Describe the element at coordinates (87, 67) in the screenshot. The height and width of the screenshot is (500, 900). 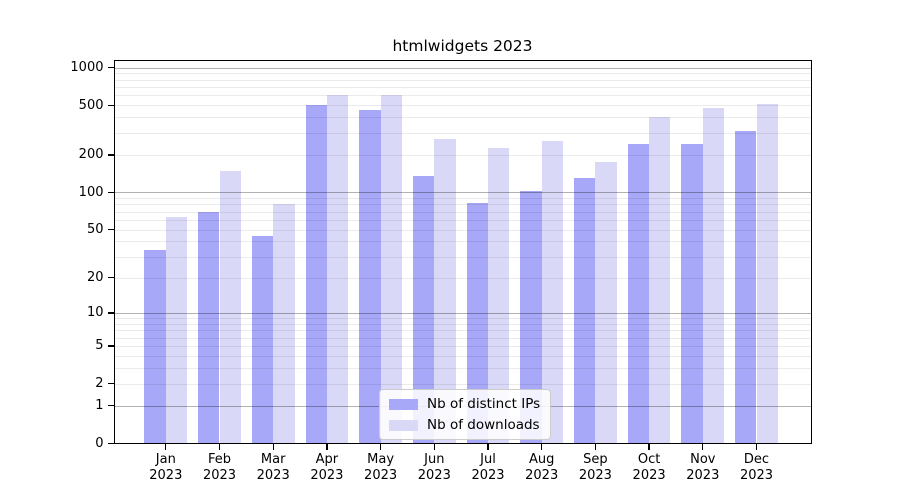
I see `y-tick-label: 1000` at that location.